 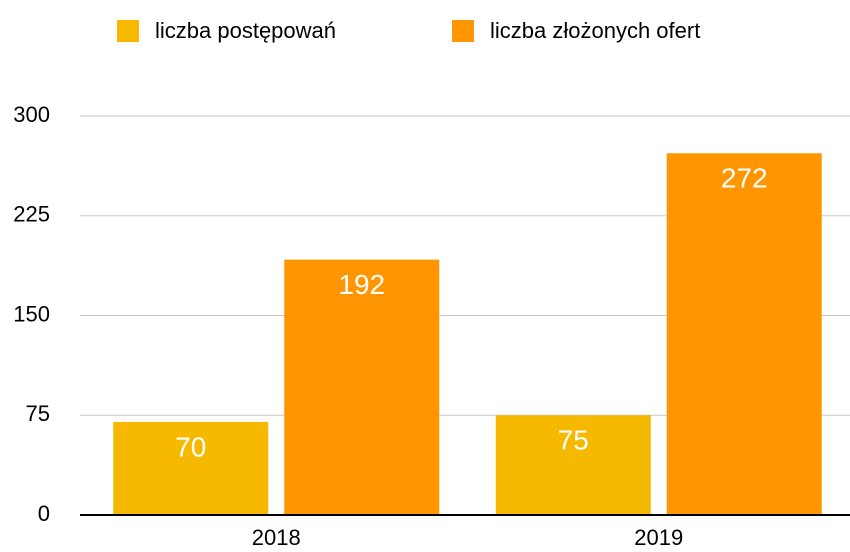 I want to click on y-tick-label: 75, so click(x=38, y=413).